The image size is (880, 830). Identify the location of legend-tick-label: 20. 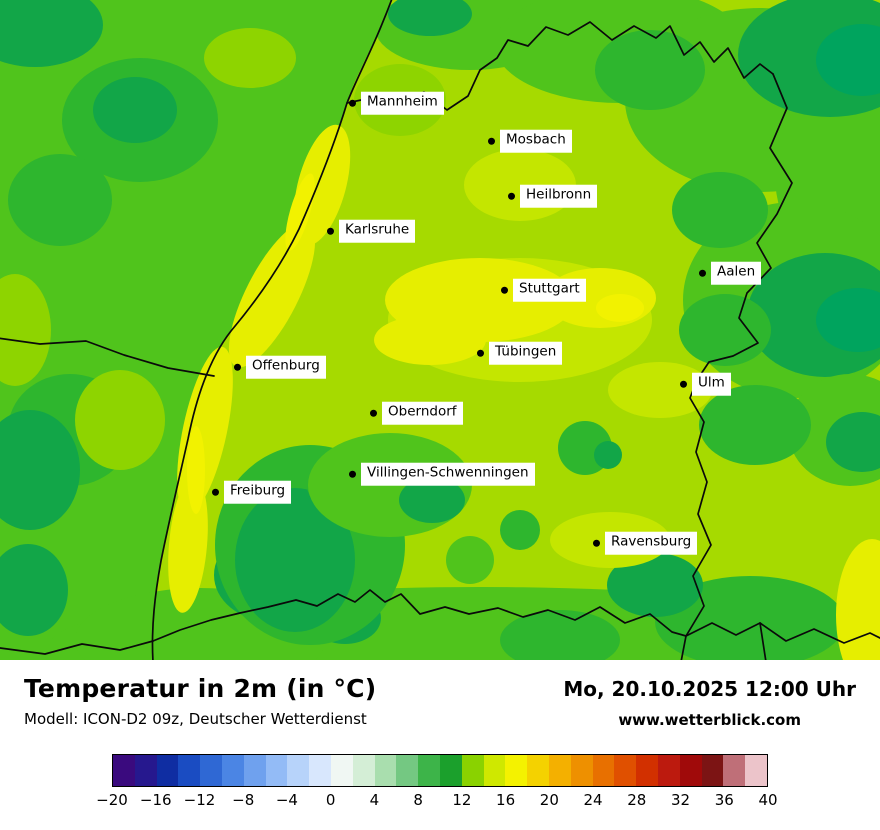
(549, 800).